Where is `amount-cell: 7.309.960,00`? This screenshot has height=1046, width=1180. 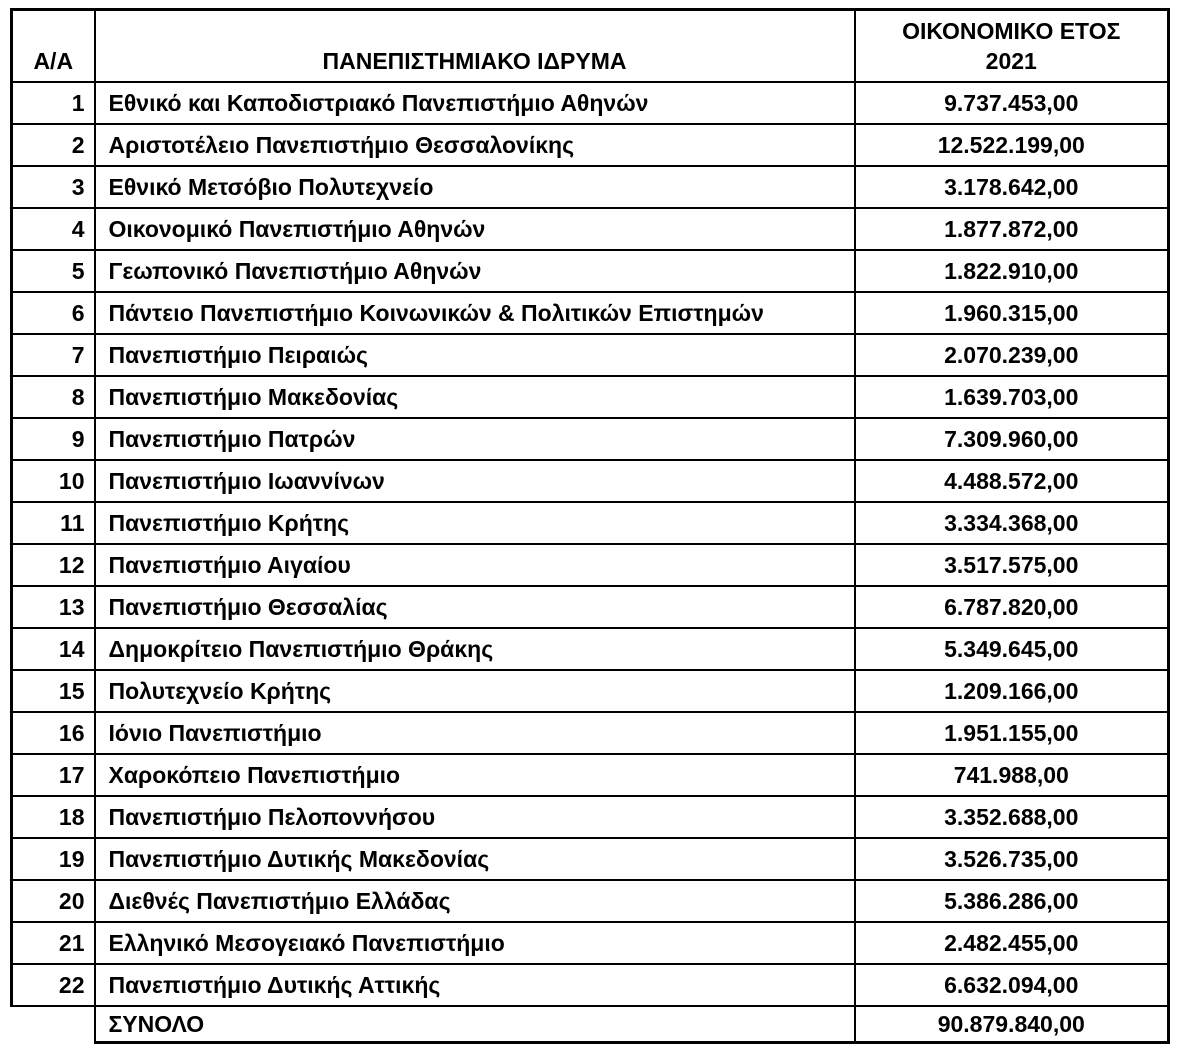 amount-cell: 7.309.960,00 is located at coordinates (1011, 439).